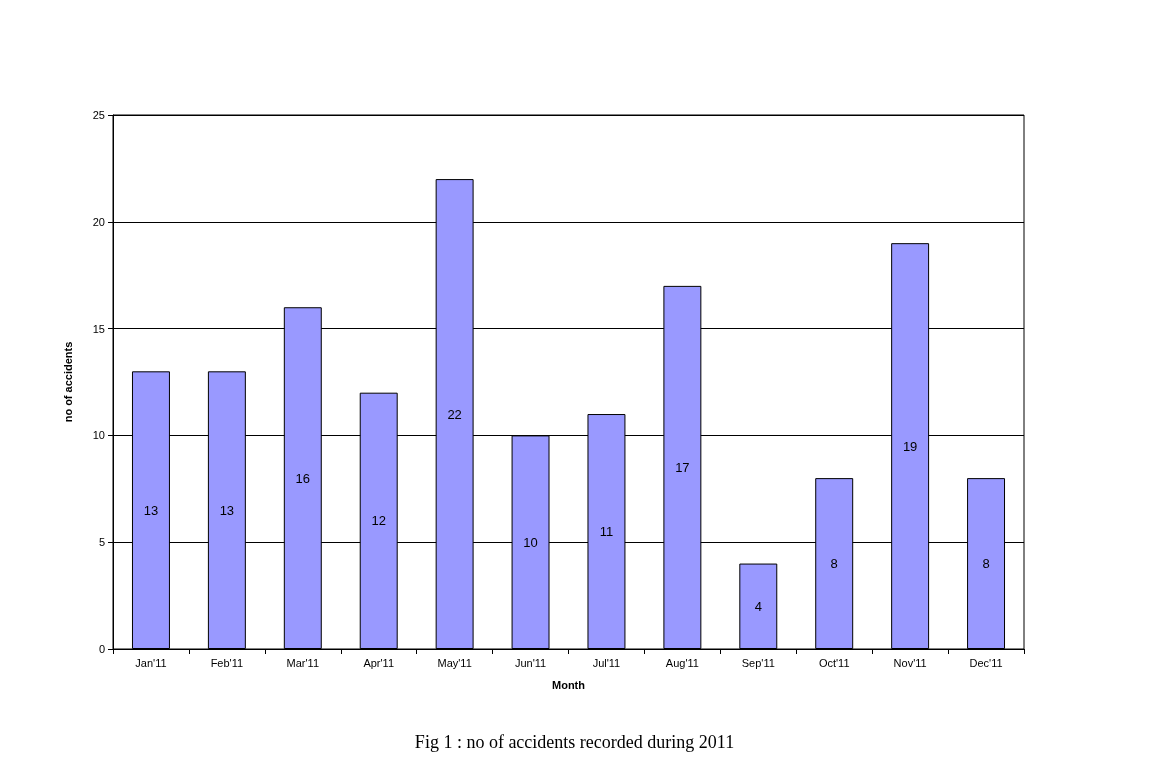 The image size is (1149, 780). I want to click on y-tick-label: 20, so click(98, 221).